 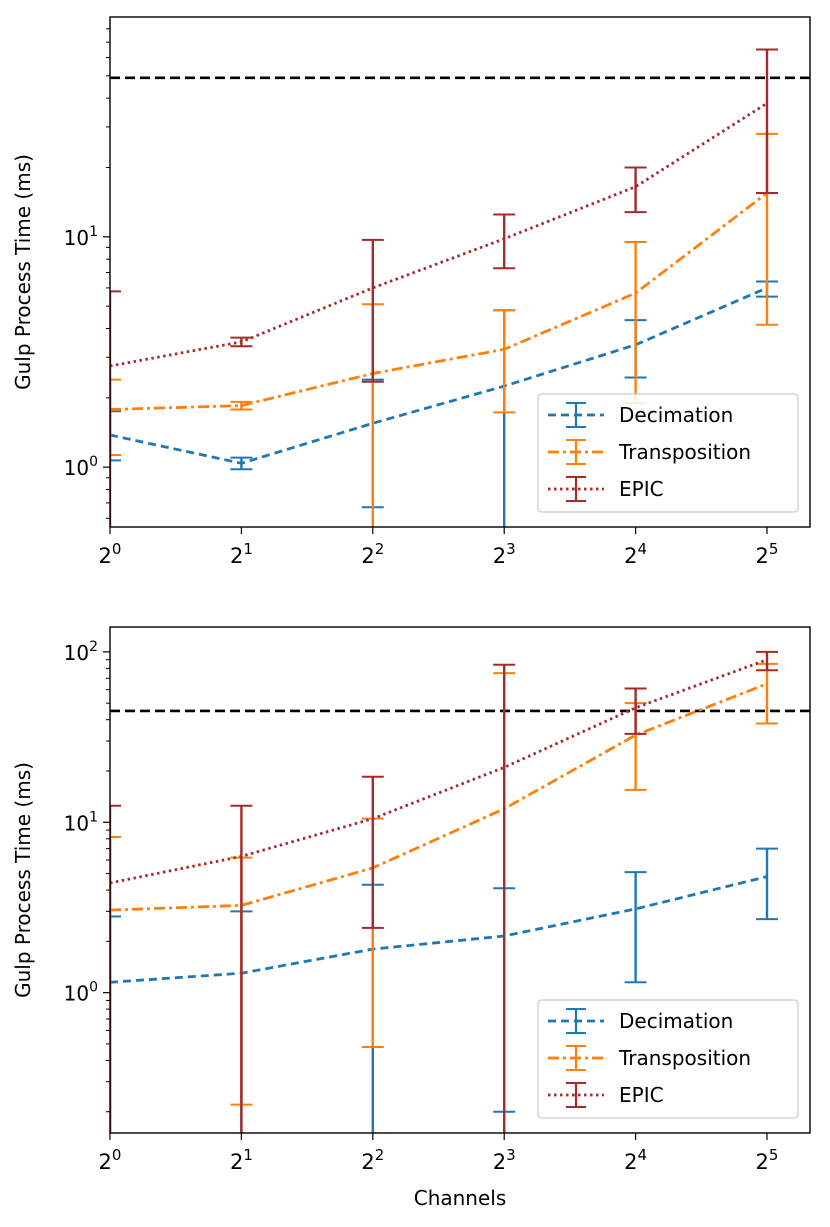 I want to click on x-axis-label: Channels, so click(x=460, y=1198).